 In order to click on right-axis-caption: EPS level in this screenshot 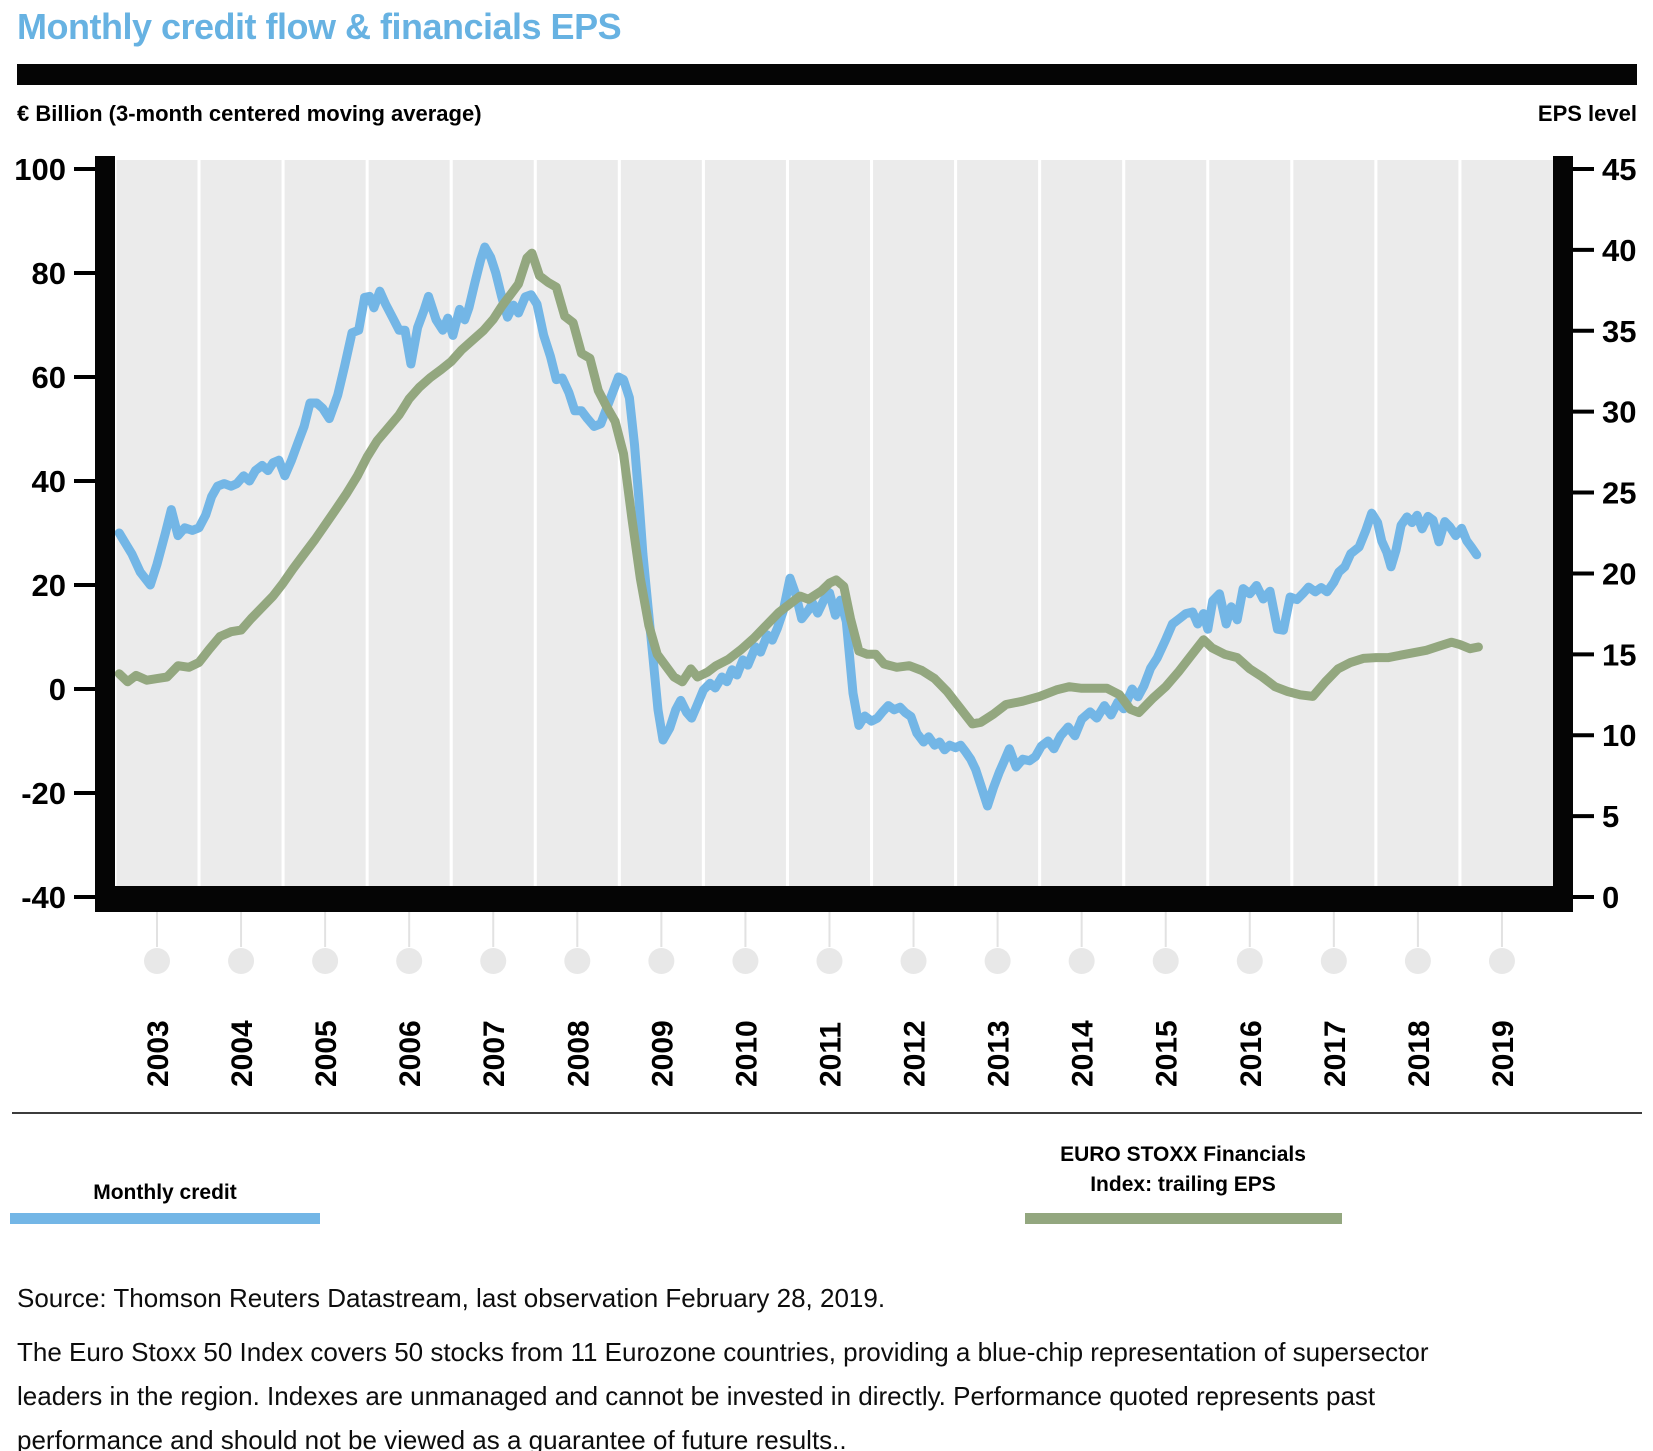, I will do `click(1587, 113)`.